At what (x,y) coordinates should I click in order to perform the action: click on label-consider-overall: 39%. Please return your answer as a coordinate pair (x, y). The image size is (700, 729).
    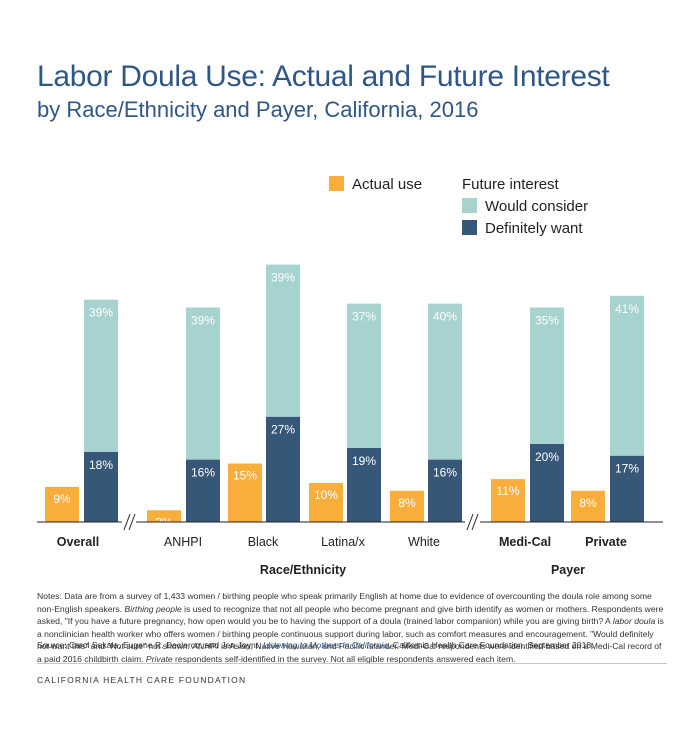
    Looking at the image, I should click on (101, 313).